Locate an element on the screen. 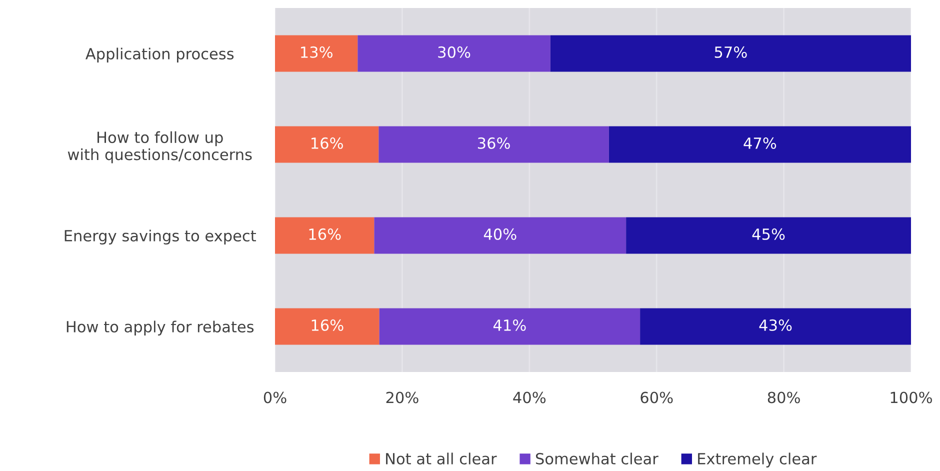 The image size is (940, 471). y-tick-label: Energy savings to expect is located at coordinates (160, 237).